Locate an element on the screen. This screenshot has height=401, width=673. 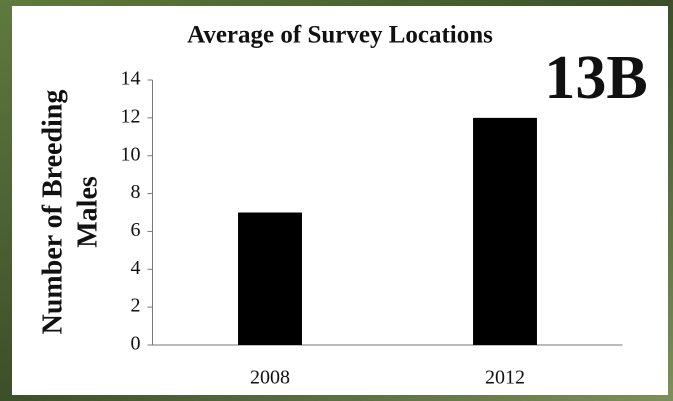
y-axis-title: Number of Breeding Males is located at coordinates (70, 212).